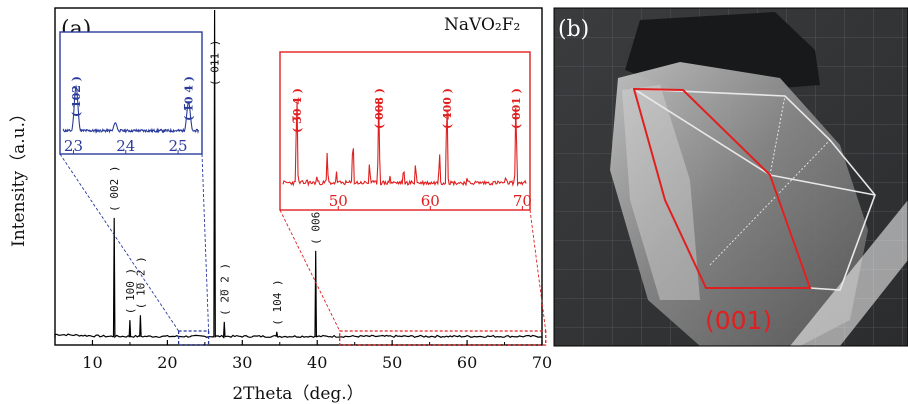 Image resolution: width=908 pixels, height=404 pixels. What do you see at coordinates (205, 242) in the screenshot?
I see `zoom-connector-blue-right` at bounding box center [205, 242].